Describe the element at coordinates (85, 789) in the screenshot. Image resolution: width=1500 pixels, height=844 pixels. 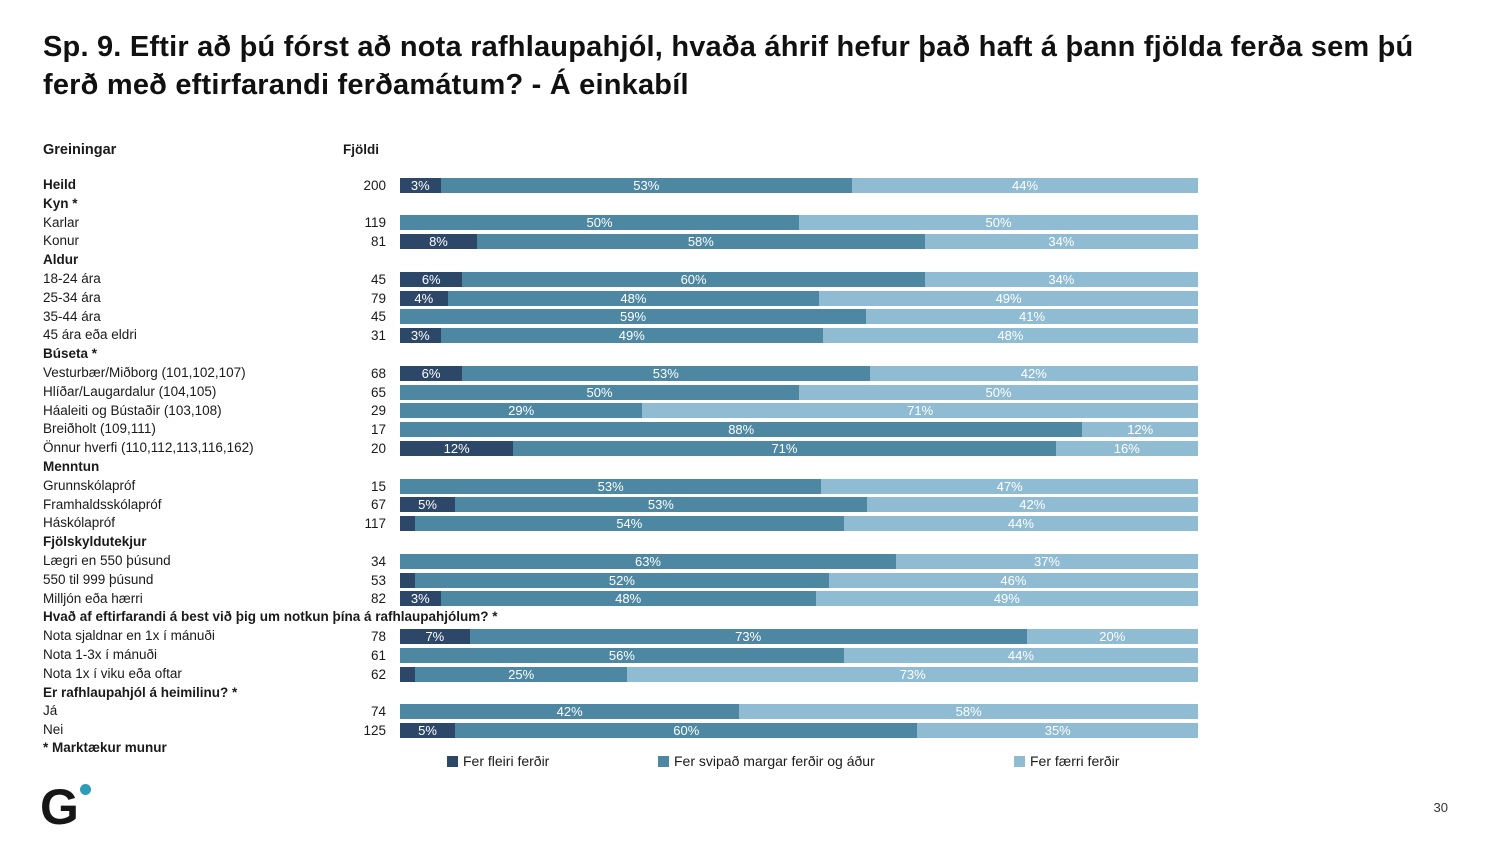
I see `logo-dot-icon` at that location.